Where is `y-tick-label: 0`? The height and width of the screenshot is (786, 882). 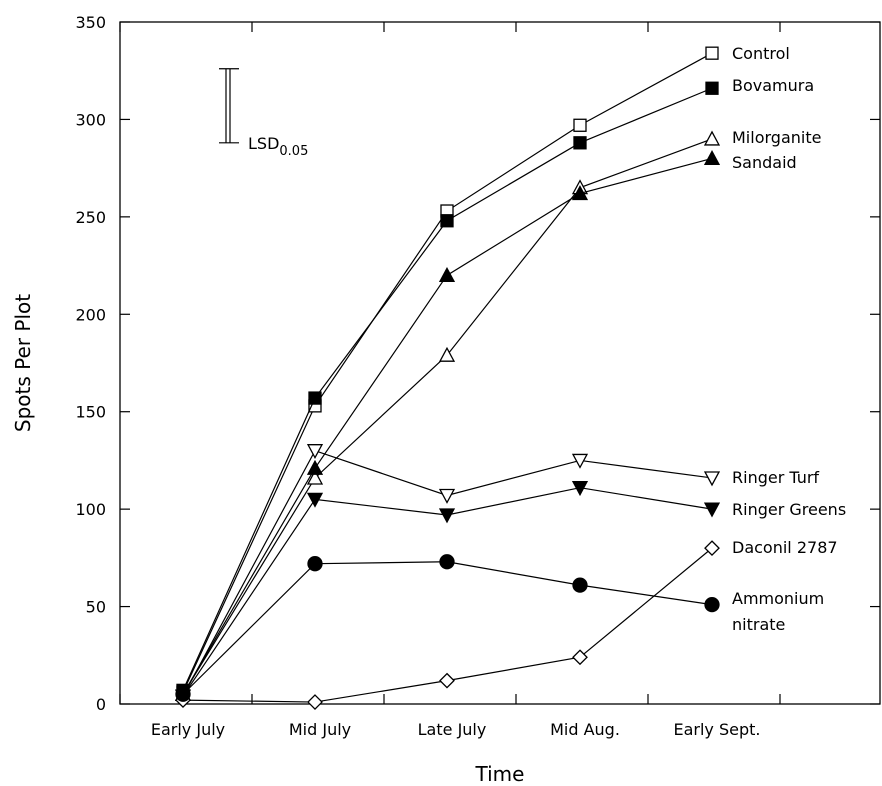
y-tick-label: 0 is located at coordinates (101, 704).